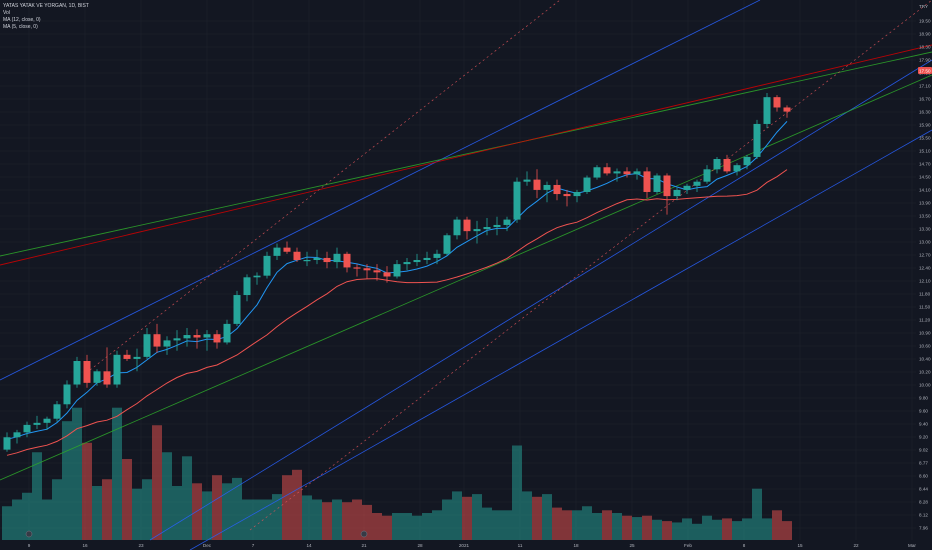 Image resolution: width=932 pixels, height=550 pixels. What do you see at coordinates (46, 6) in the screenshot?
I see `symbol-title: YATAS YATAK VE YORGAN, 1D, BIST` at bounding box center [46, 6].